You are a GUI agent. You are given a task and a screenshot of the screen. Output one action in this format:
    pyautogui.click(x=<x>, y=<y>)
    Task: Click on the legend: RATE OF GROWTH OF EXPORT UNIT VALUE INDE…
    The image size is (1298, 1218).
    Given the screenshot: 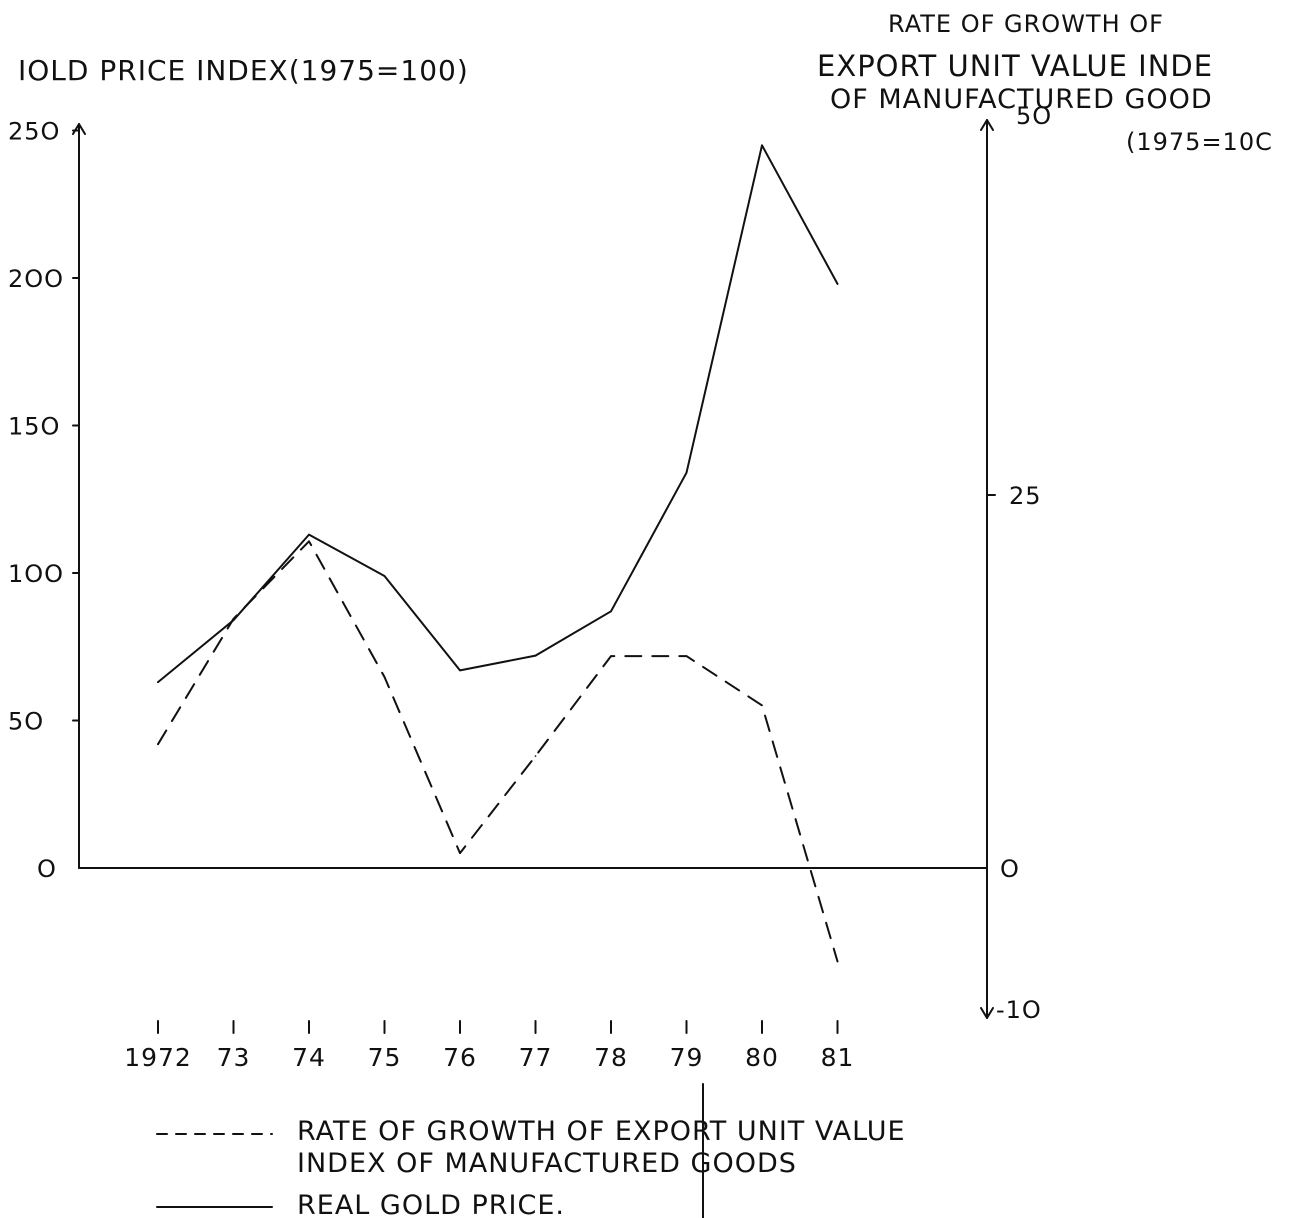 What is the action you would take?
    pyautogui.click(x=531, y=1150)
    